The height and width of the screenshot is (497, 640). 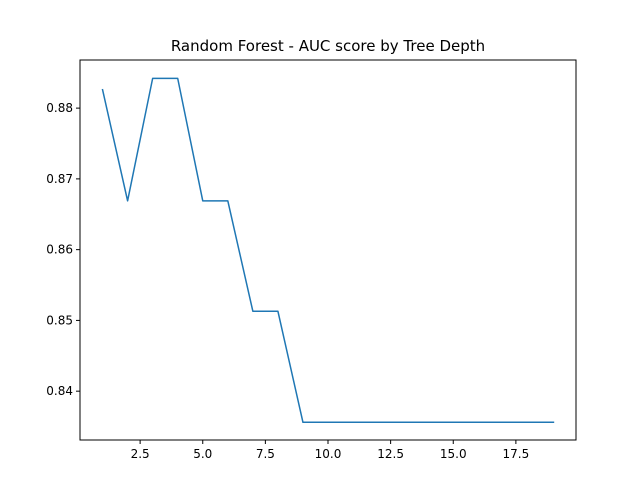 I want to click on x-tick-label: 7.5, so click(x=265, y=454).